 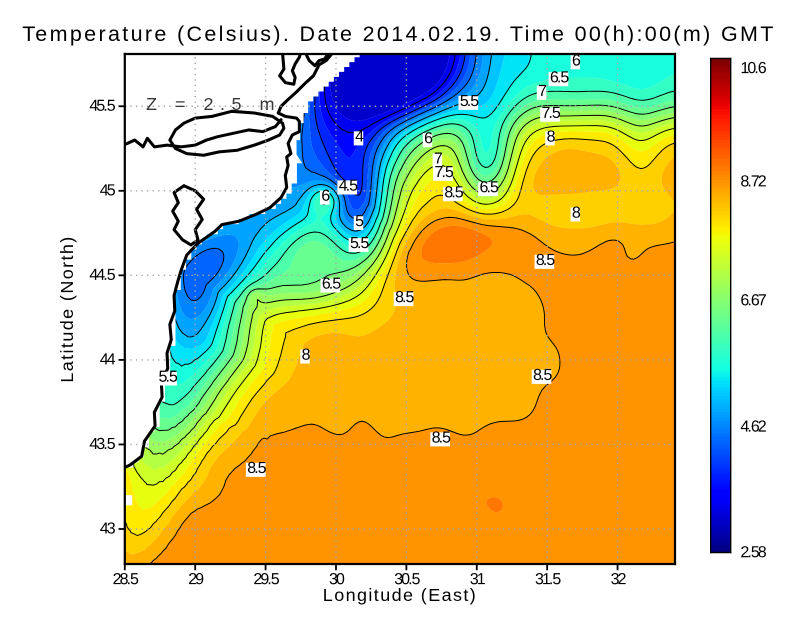 I want to click on svg-text: Longitude (East), so click(x=400, y=595).